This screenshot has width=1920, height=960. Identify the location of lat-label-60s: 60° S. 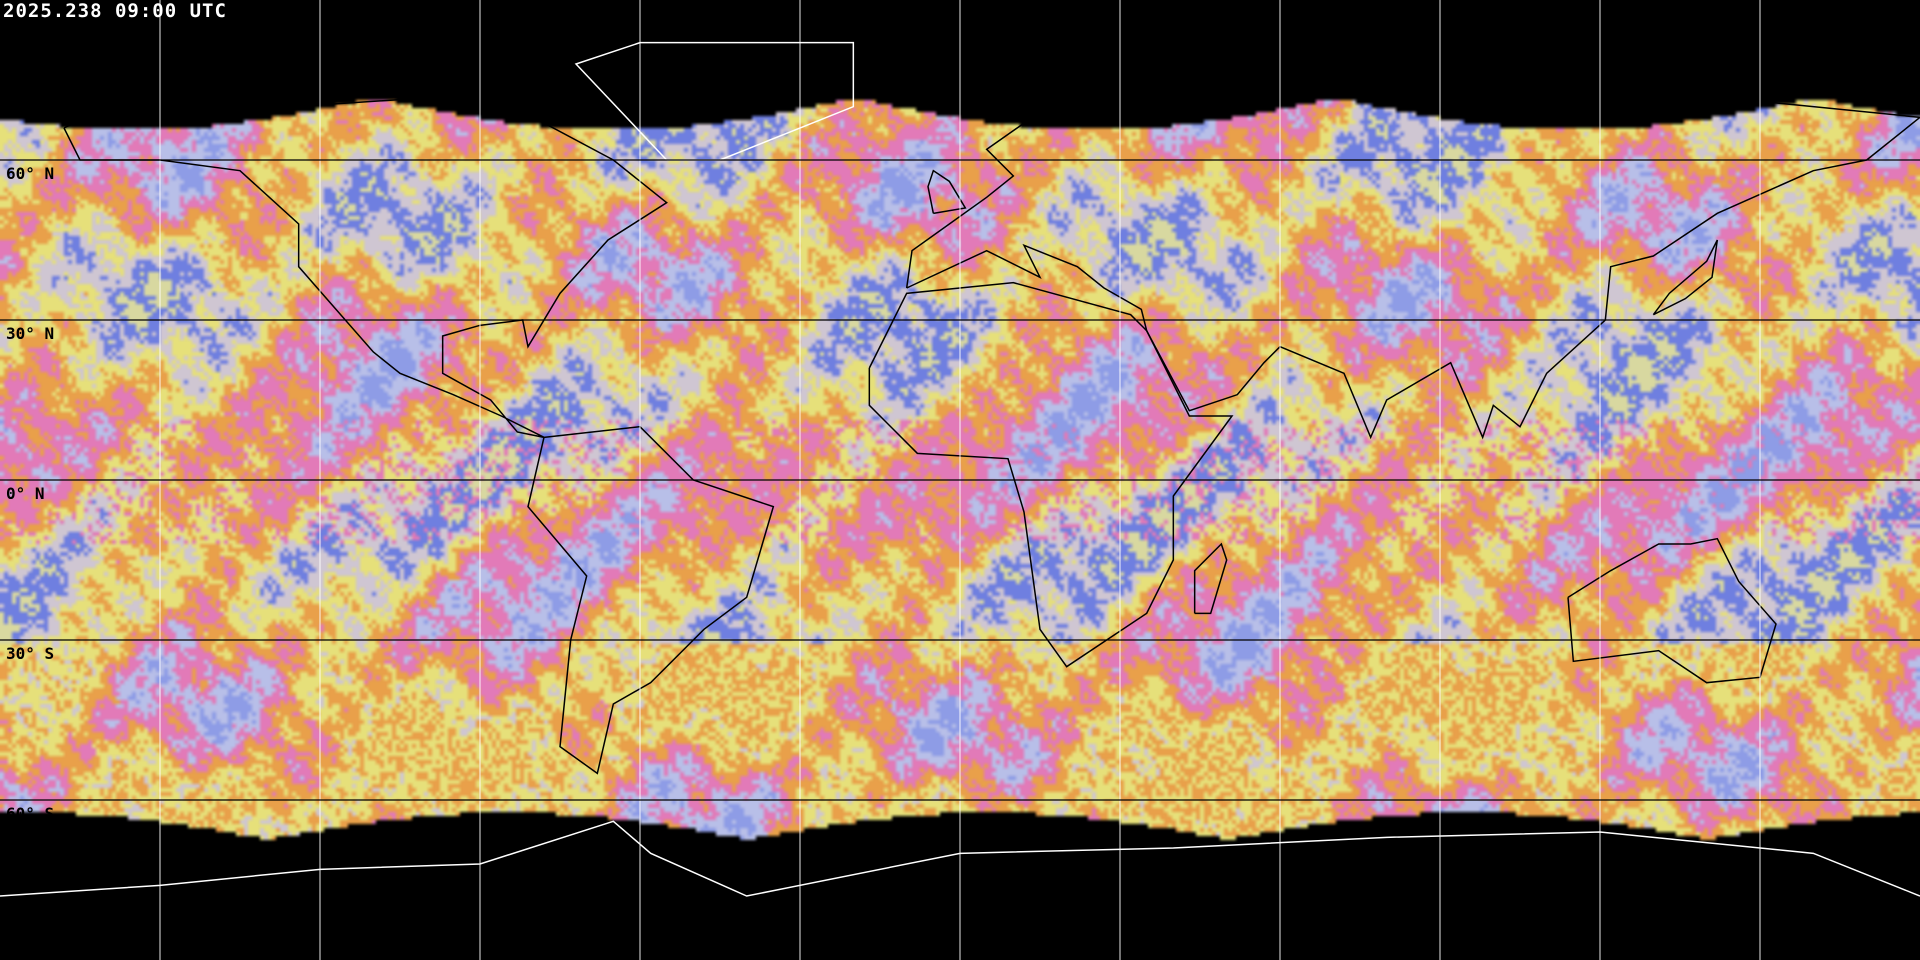
(30, 813).